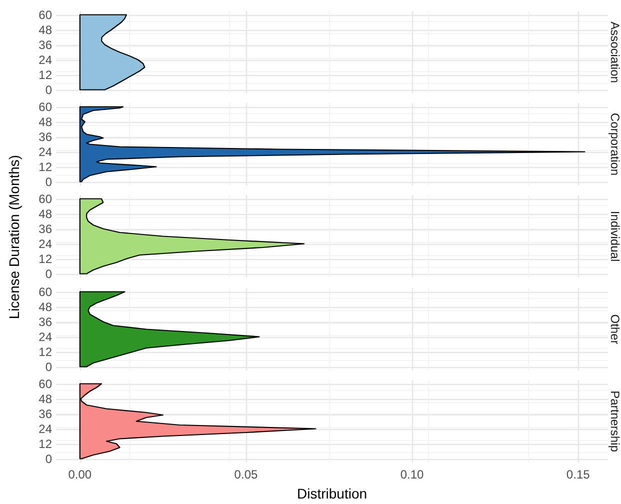 Image resolution: width=621 pixels, height=504 pixels. What do you see at coordinates (614, 52) in the screenshot?
I see `text: Association` at bounding box center [614, 52].